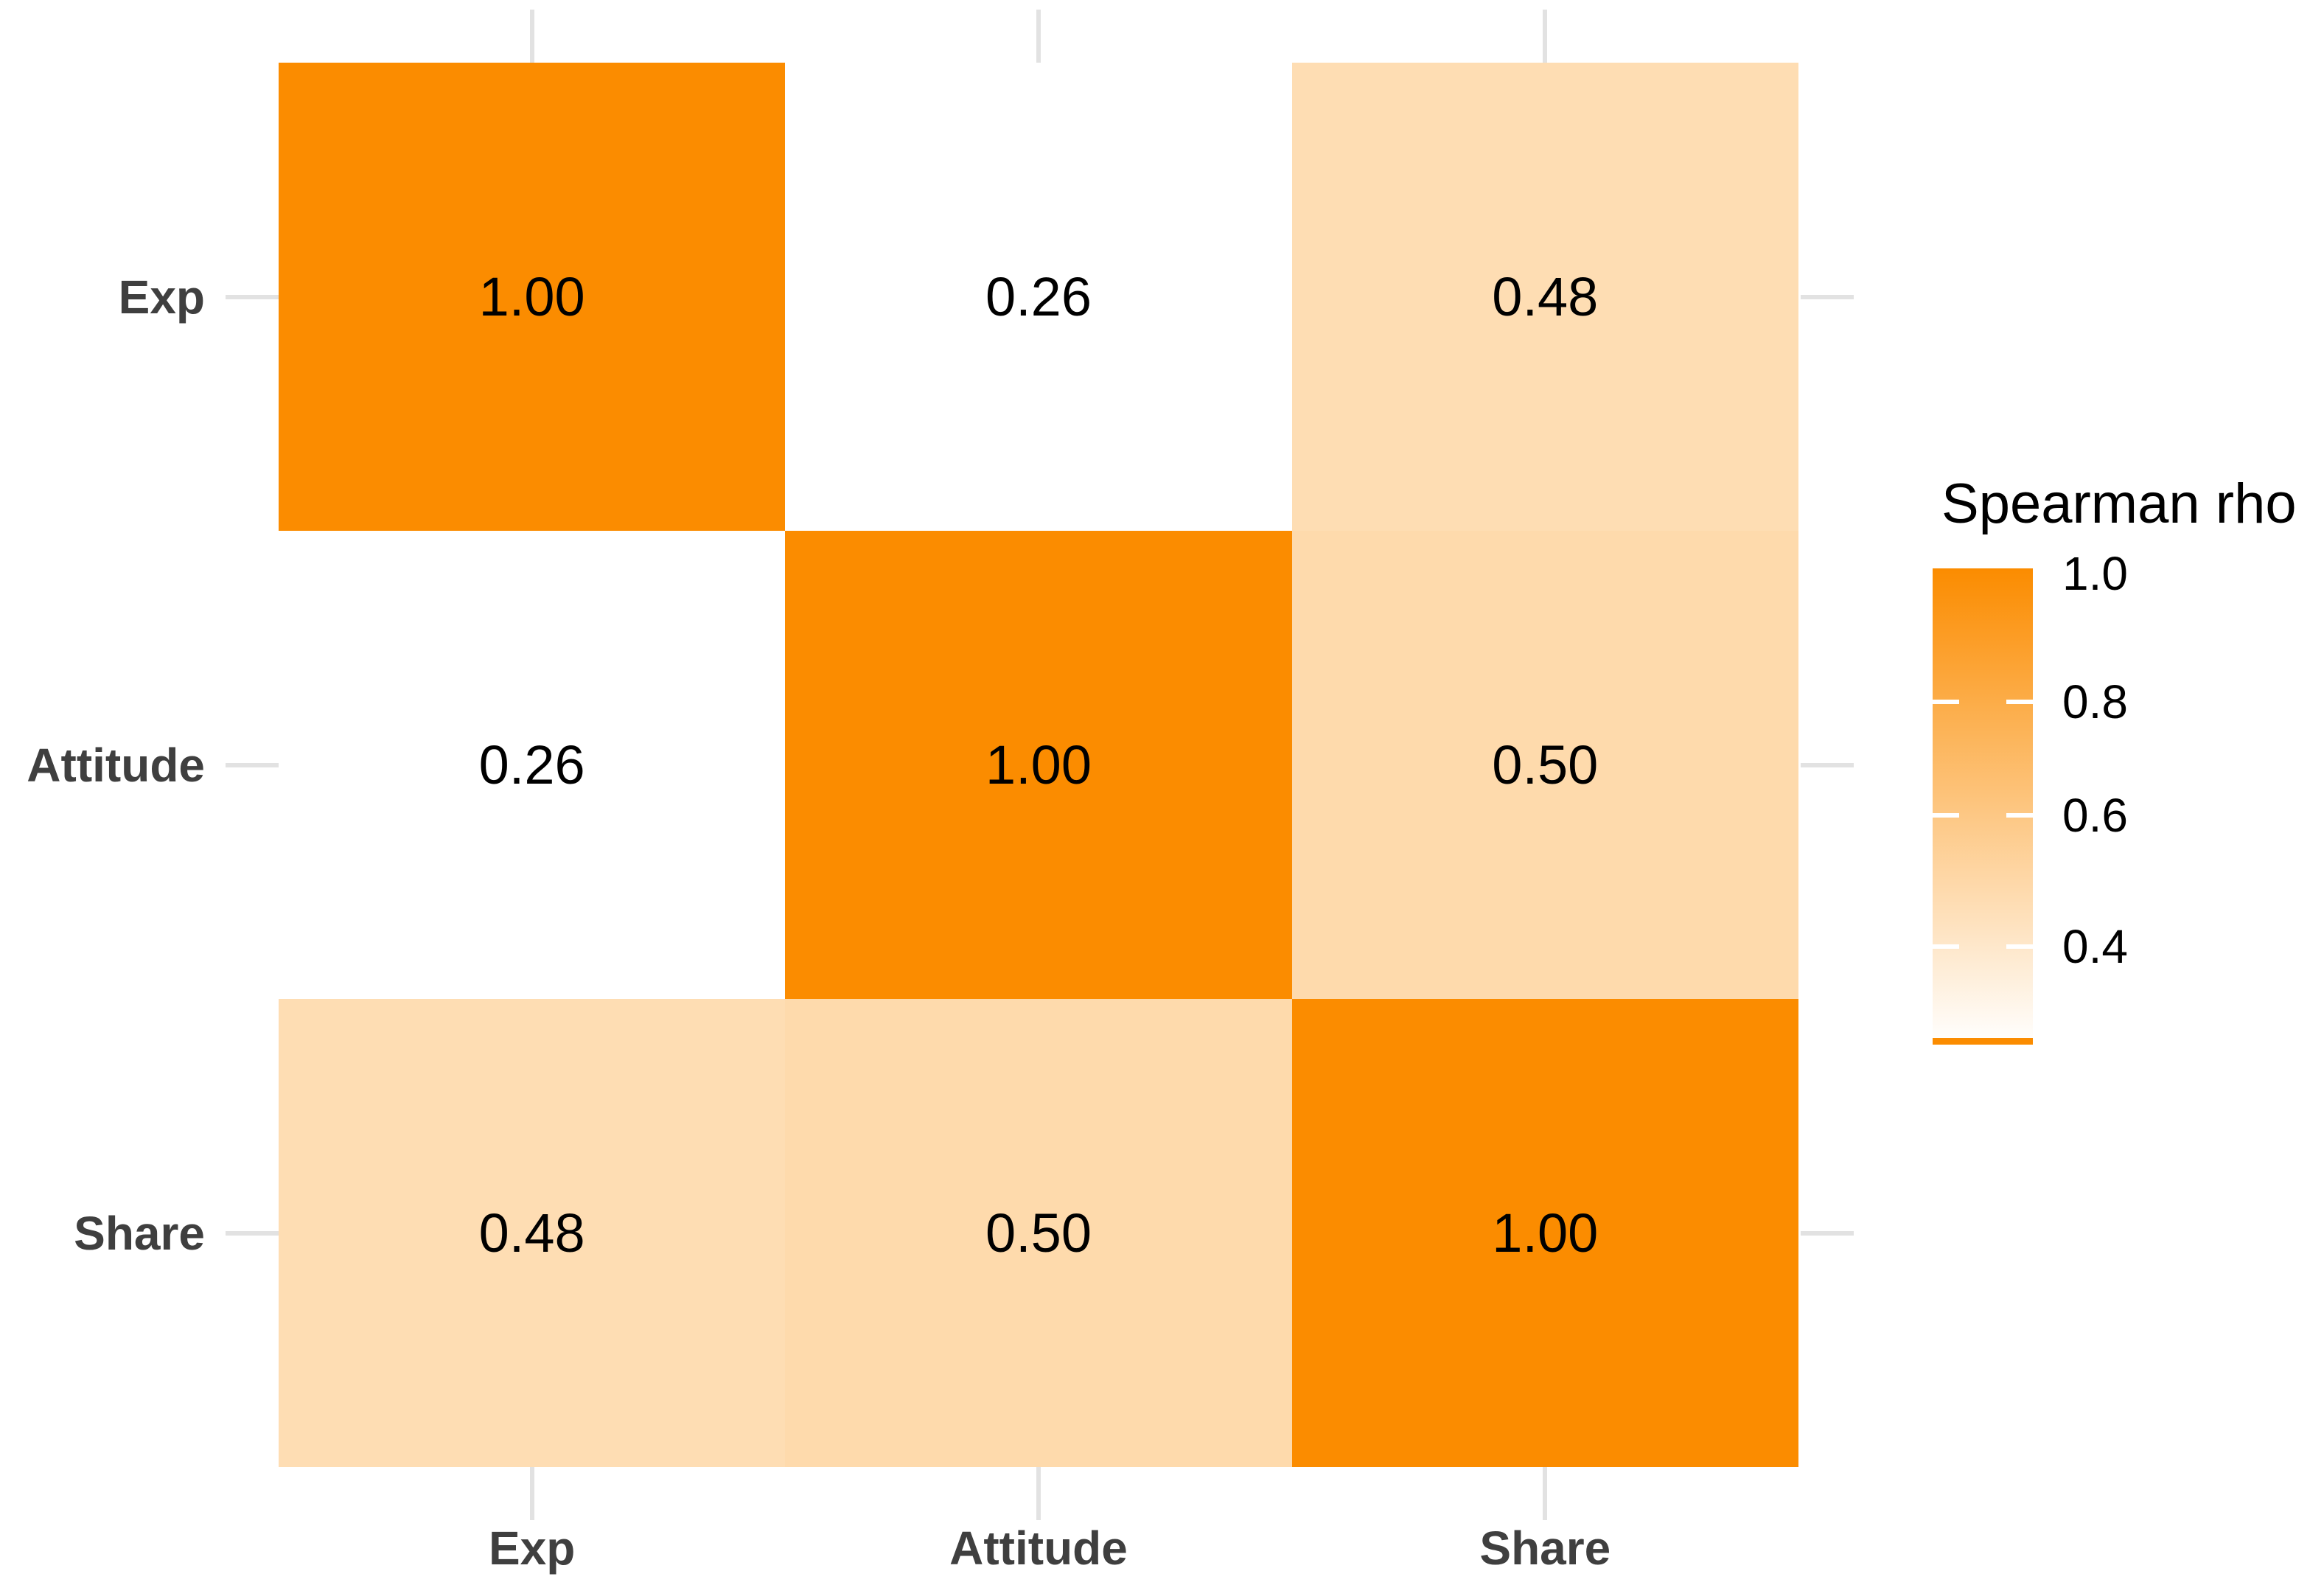  I want to click on top-tick-attitude, so click(1038, 36).